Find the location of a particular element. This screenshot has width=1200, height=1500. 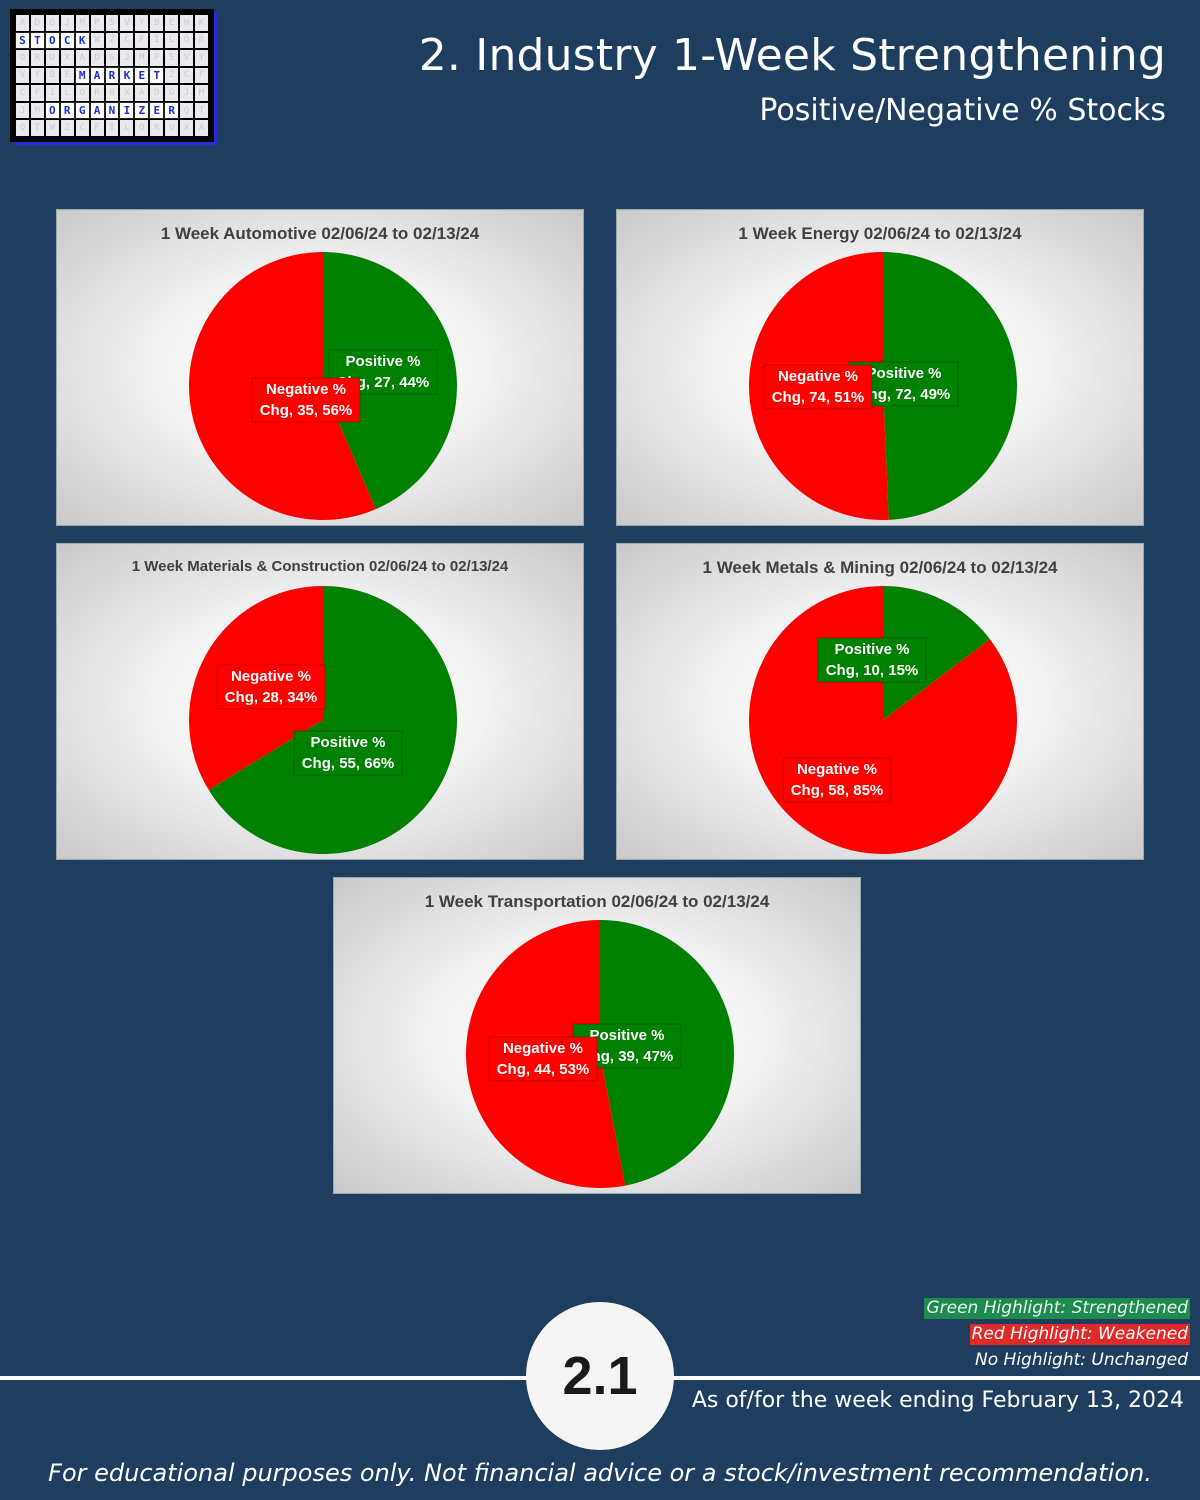

logo-letter: N is located at coordinates (112, 110).